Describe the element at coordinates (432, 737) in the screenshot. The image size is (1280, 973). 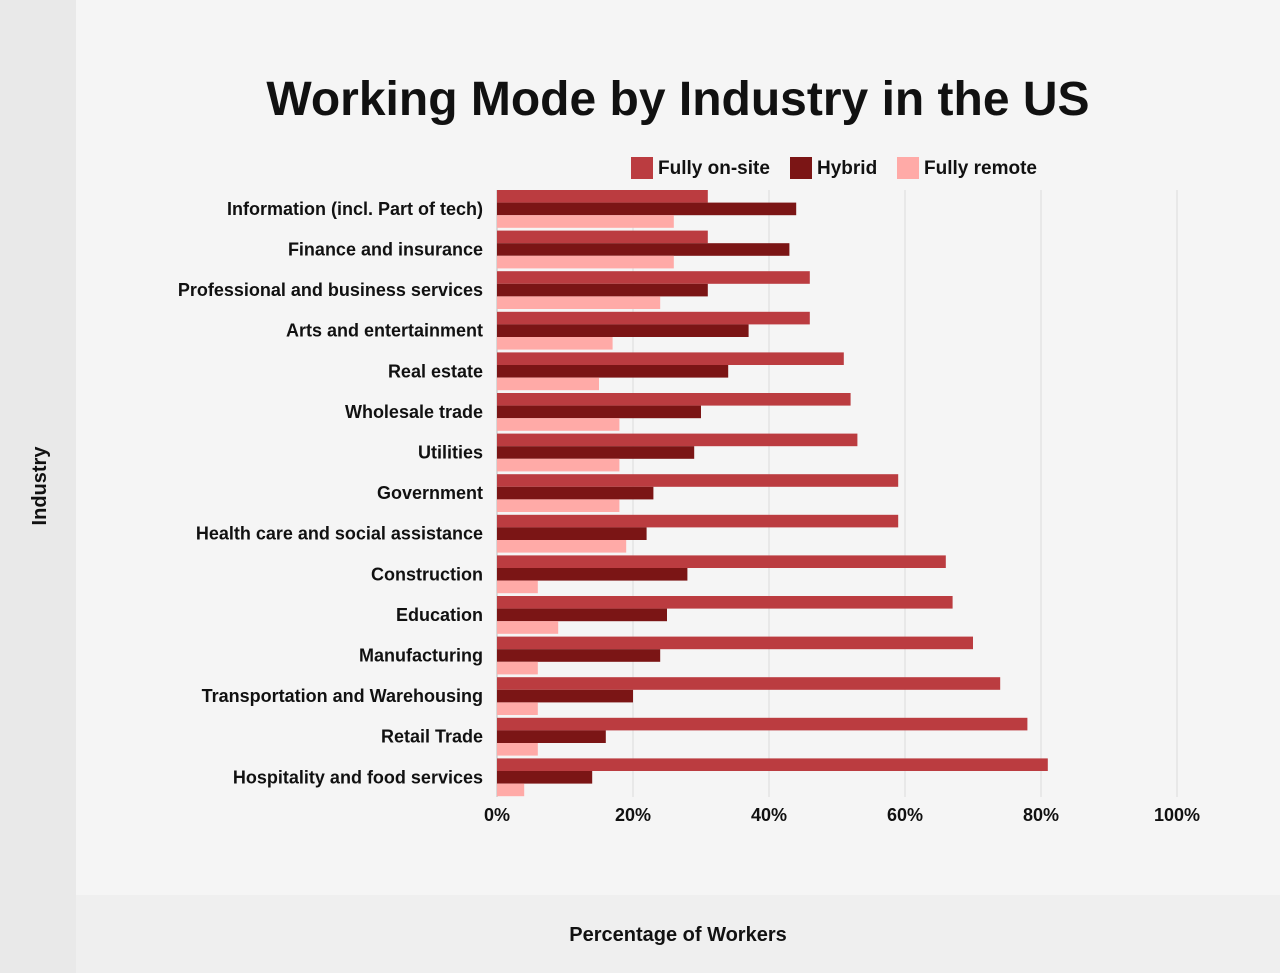
I see `category-label: Retail Trade` at that location.